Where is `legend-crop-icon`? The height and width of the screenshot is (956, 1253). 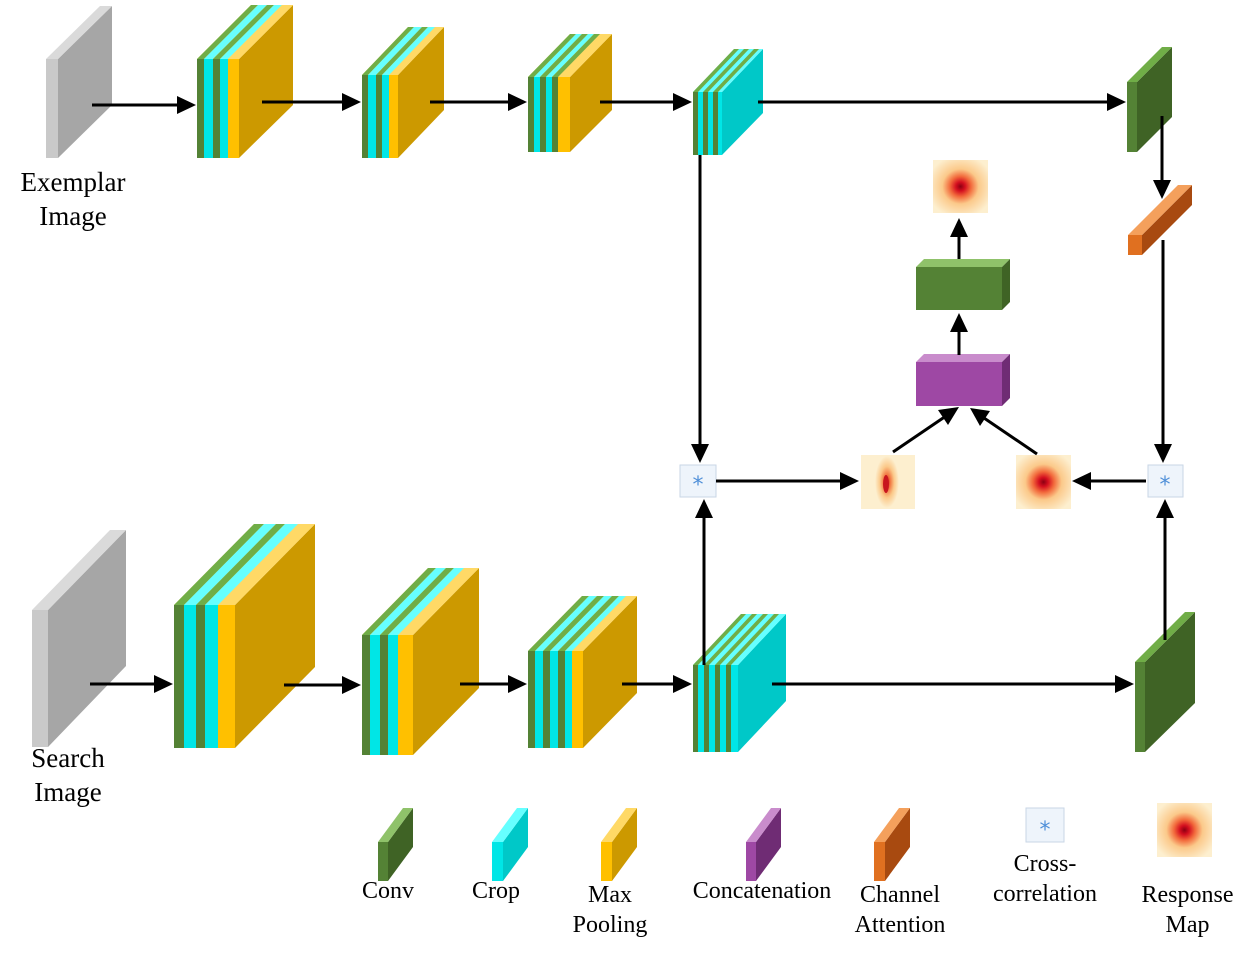 legend-crop-icon is located at coordinates (510, 844).